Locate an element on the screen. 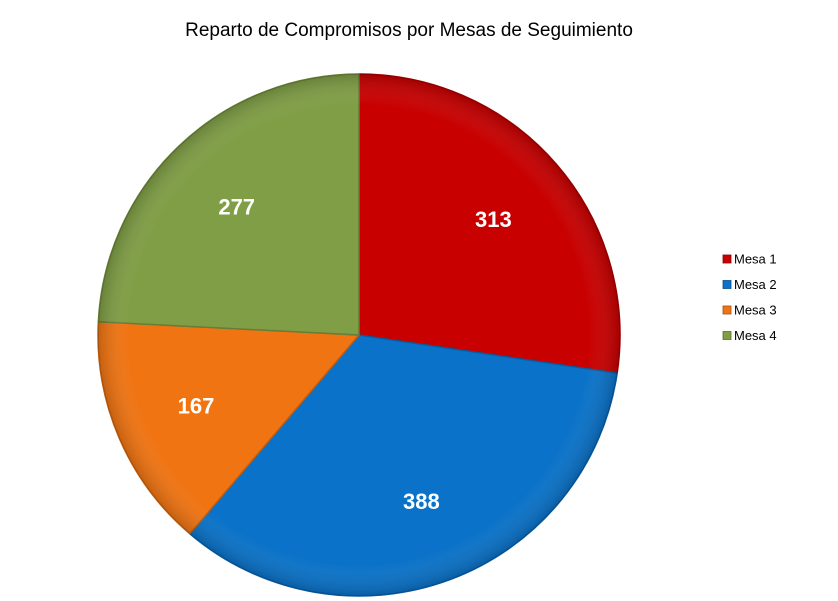 The image size is (838, 601). data-label-mesa-2: 388 is located at coordinates (421, 501).